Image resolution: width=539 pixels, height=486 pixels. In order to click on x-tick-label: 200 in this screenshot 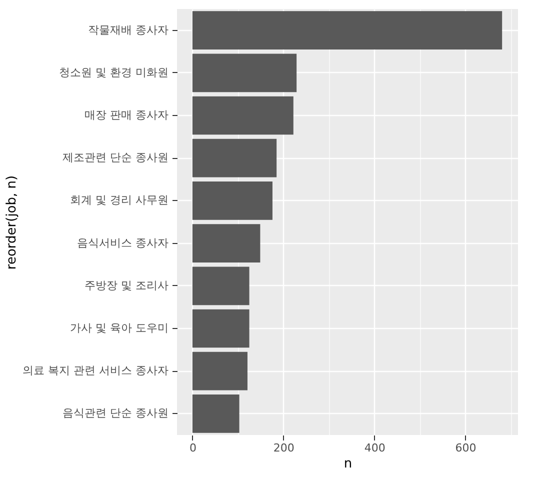, I will do `click(283, 448)`.